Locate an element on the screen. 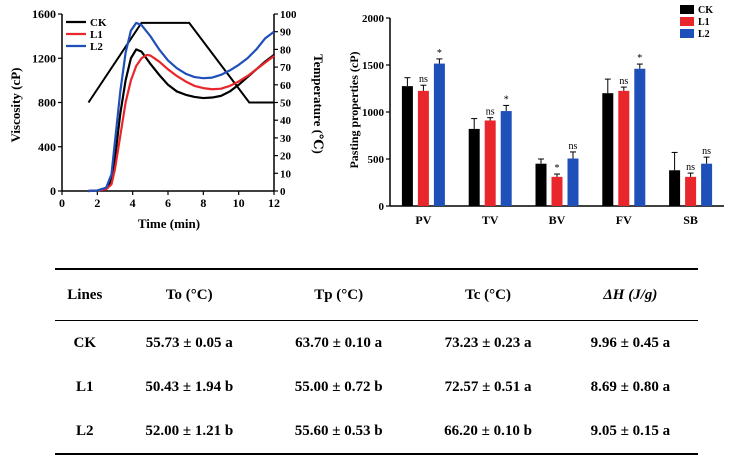 The height and width of the screenshot is (459, 732). header-lines: Lines is located at coordinates (85, 294).